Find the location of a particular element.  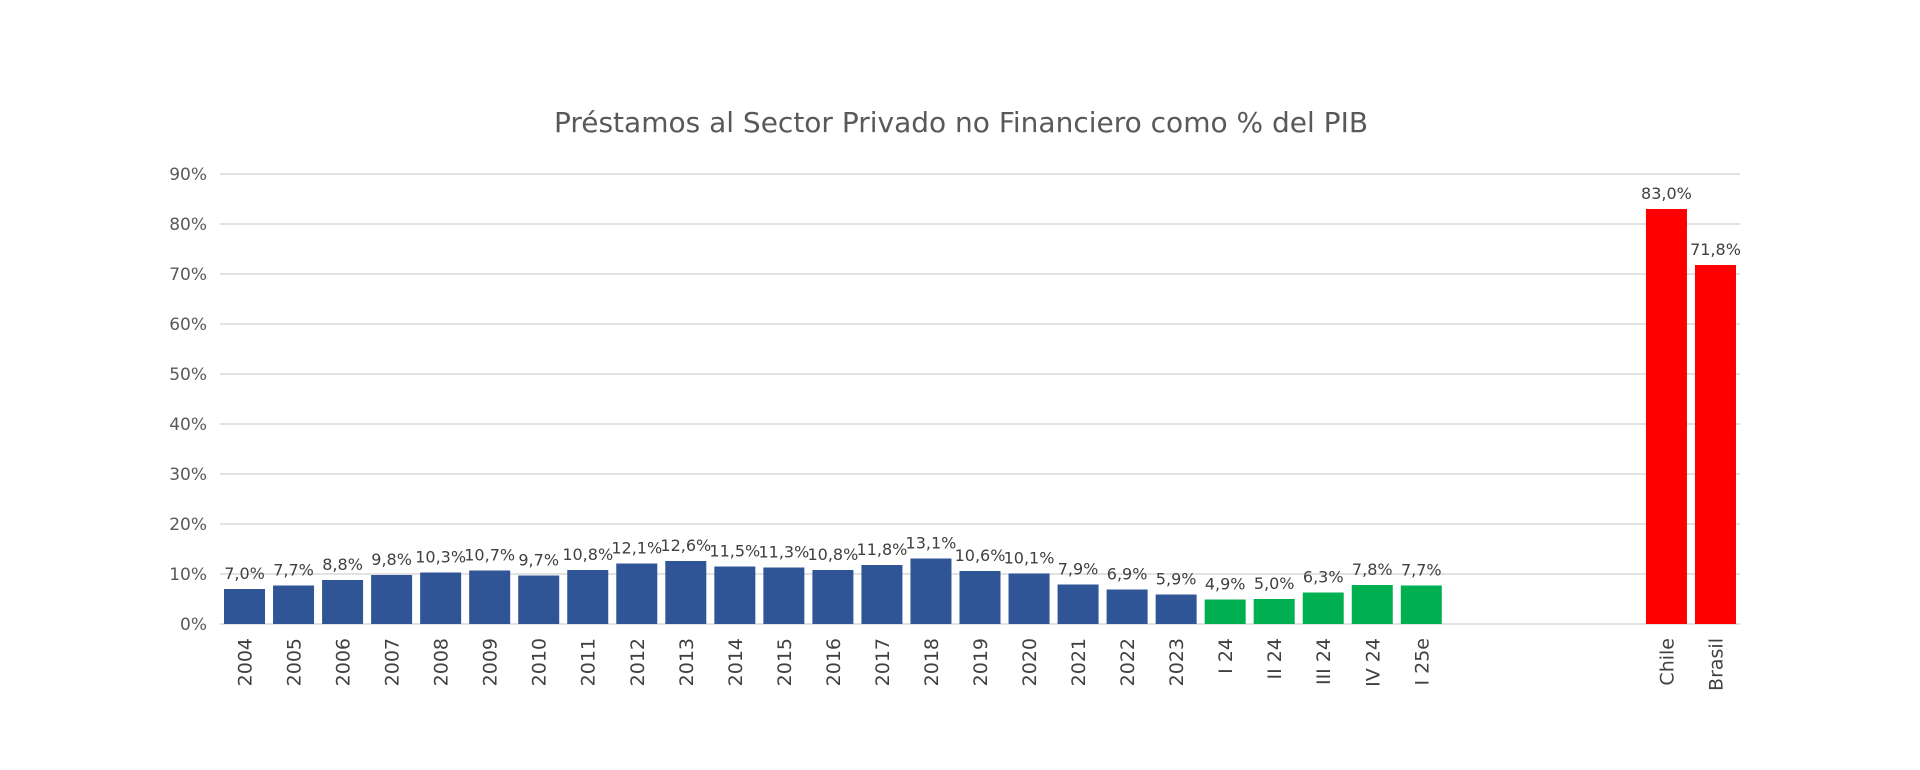

data-label: 7,9% is located at coordinates (1078, 569).